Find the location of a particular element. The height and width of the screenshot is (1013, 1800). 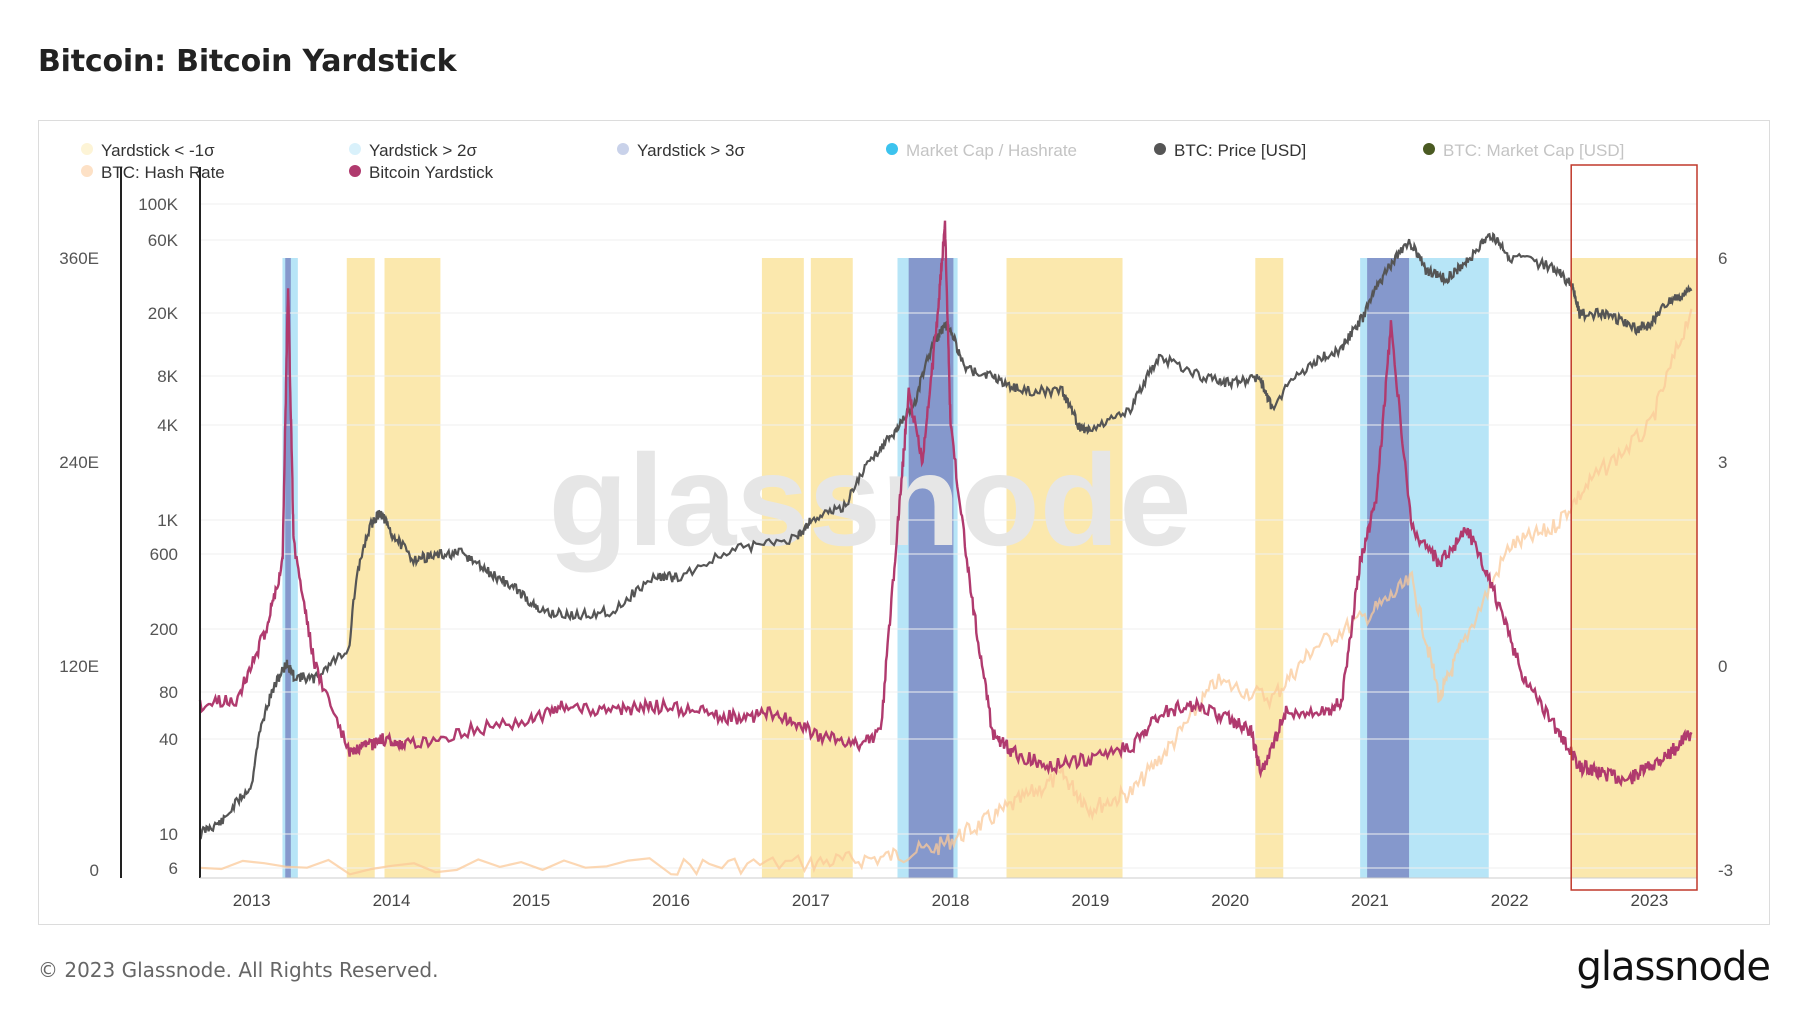

price-tick-label: 8K is located at coordinates (167, 376).